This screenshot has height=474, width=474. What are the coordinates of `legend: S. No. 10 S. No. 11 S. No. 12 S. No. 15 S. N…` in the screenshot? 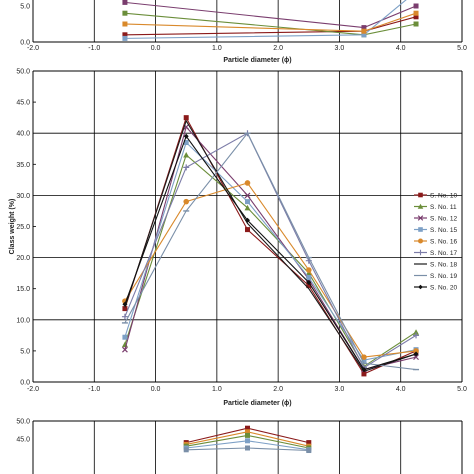 It's located at (435, 241).